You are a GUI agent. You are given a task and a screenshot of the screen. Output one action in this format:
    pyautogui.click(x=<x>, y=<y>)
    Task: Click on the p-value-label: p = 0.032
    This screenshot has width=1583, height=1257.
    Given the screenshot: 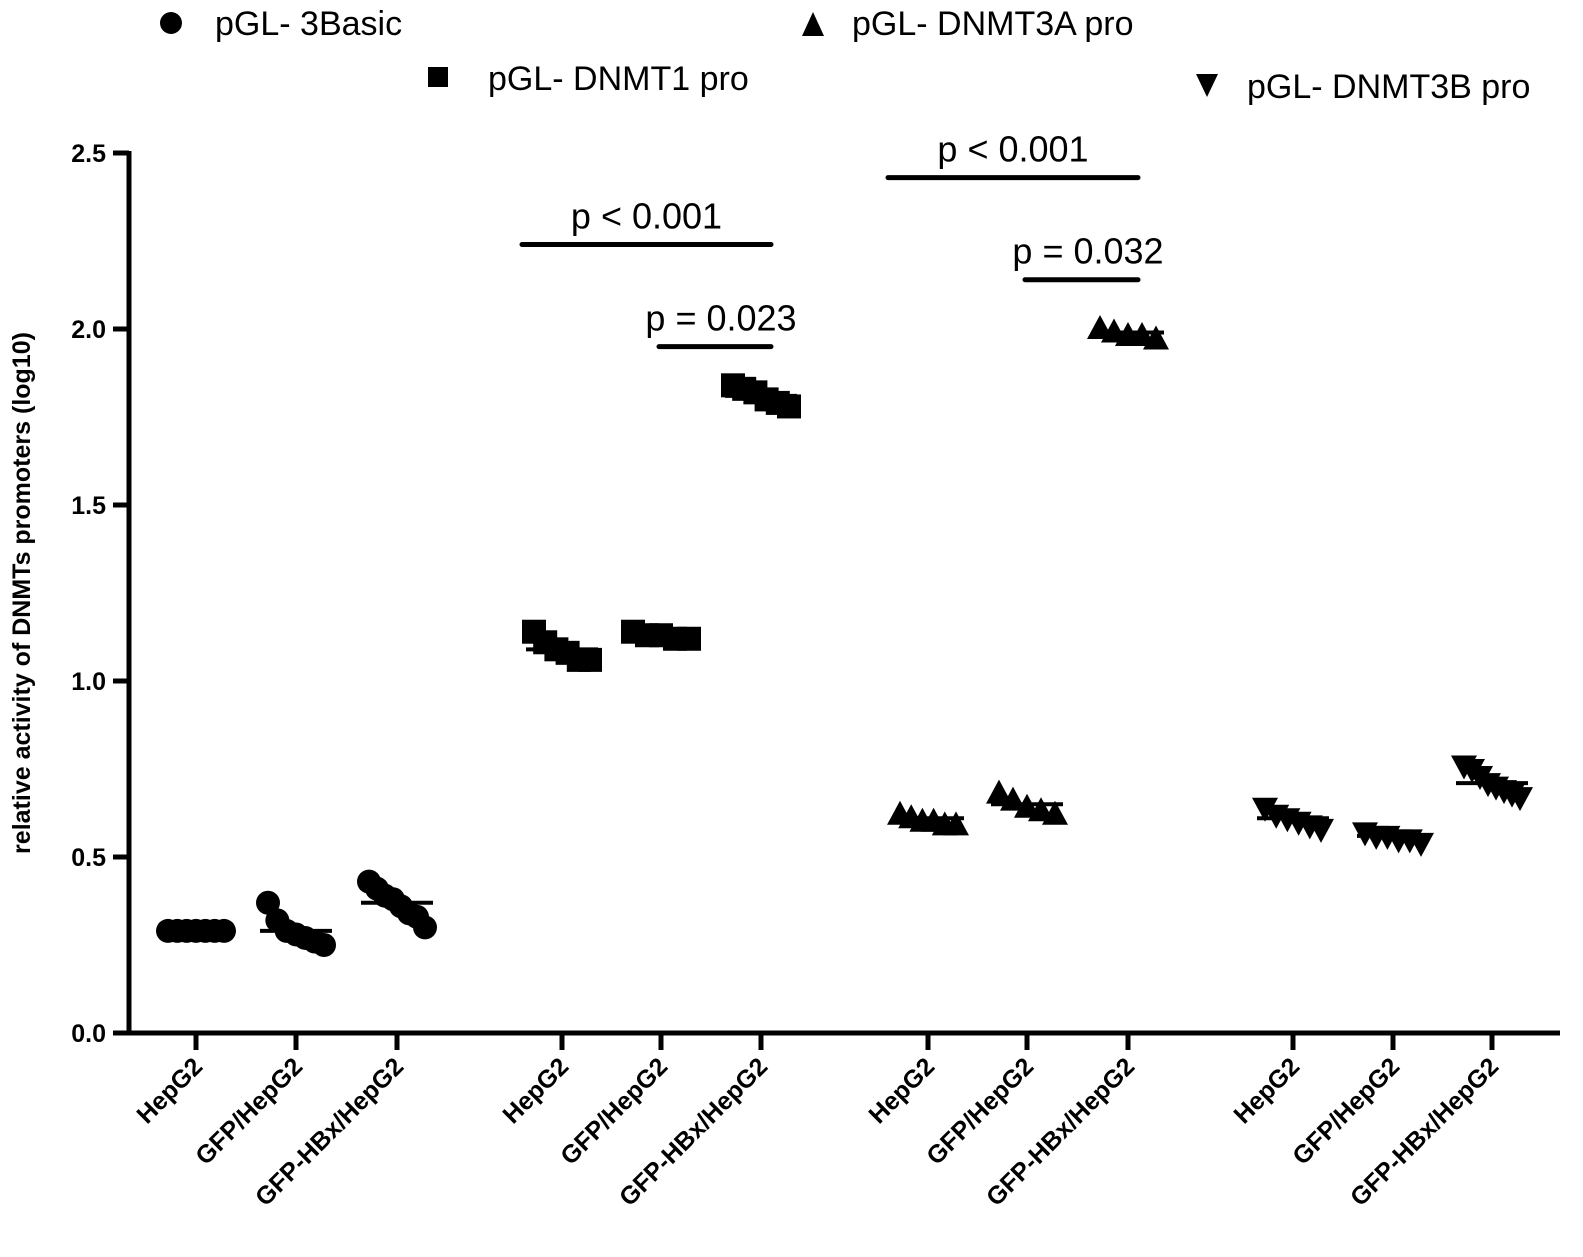 What is the action you would take?
    pyautogui.click(x=1087, y=251)
    